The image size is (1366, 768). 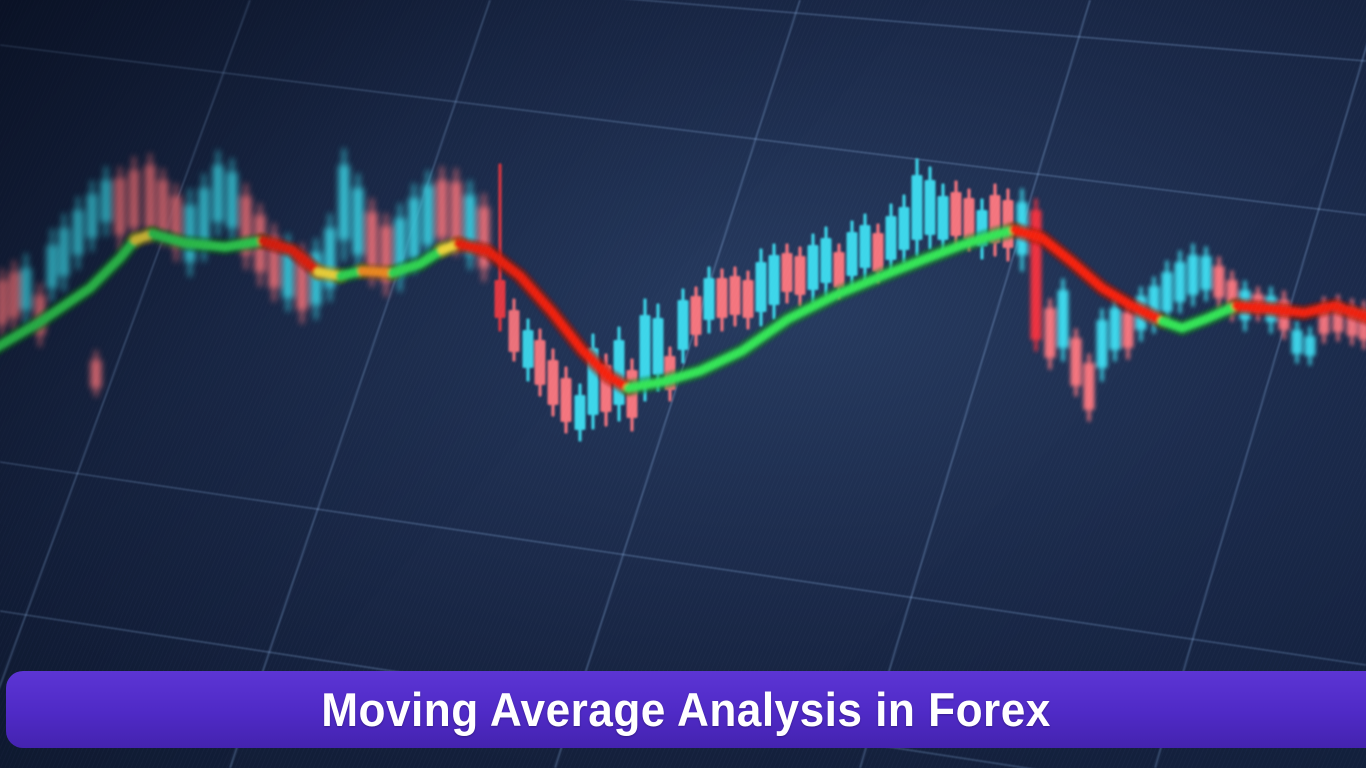 I want to click on banner-title: Moving Average Analysis in Forex, so click(x=686, y=709).